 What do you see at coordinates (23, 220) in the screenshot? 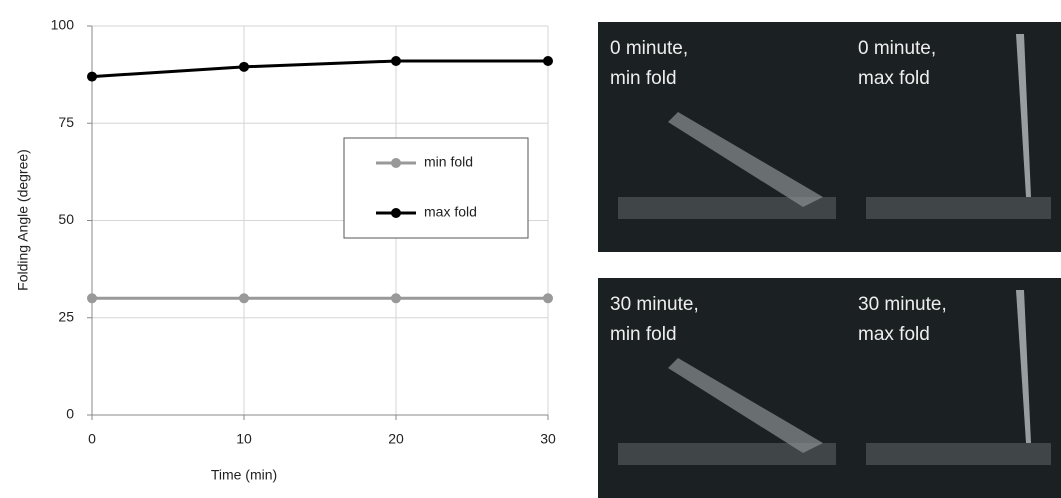
I see `y-axis-label: Folding Angle (degree)` at bounding box center [23, 220].